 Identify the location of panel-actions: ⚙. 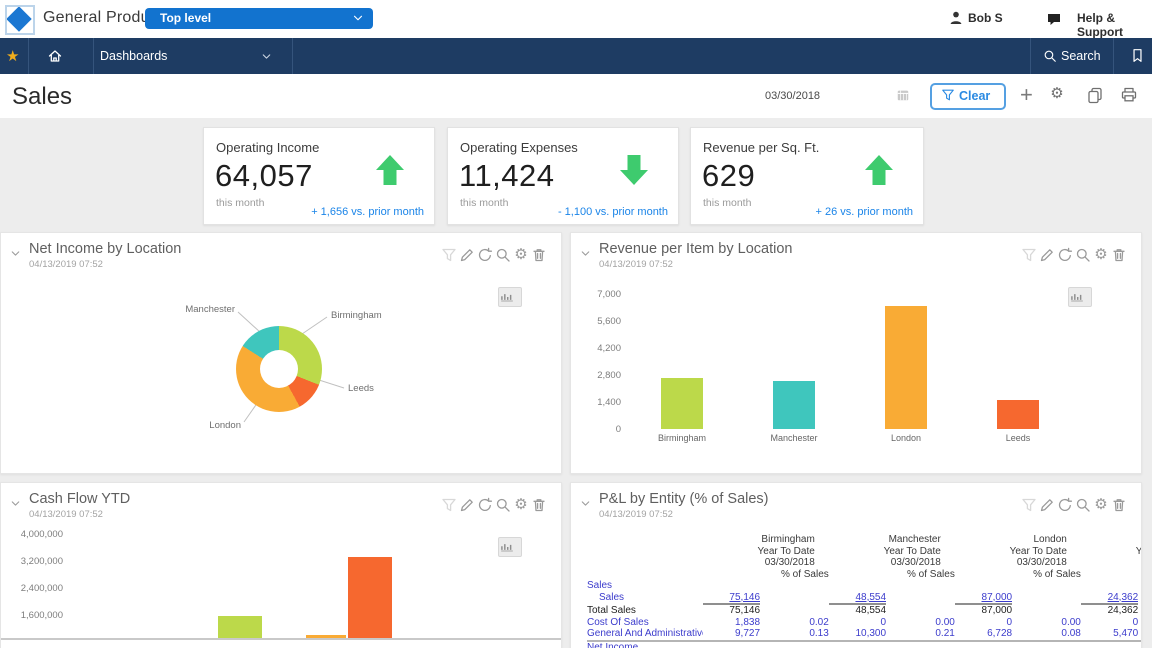
(1073, 504).